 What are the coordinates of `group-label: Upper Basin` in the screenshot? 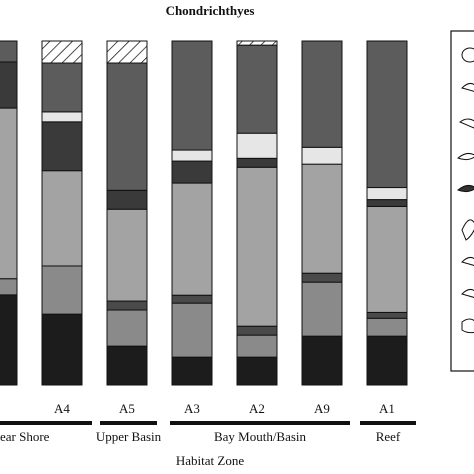 It's located at (129, 436).